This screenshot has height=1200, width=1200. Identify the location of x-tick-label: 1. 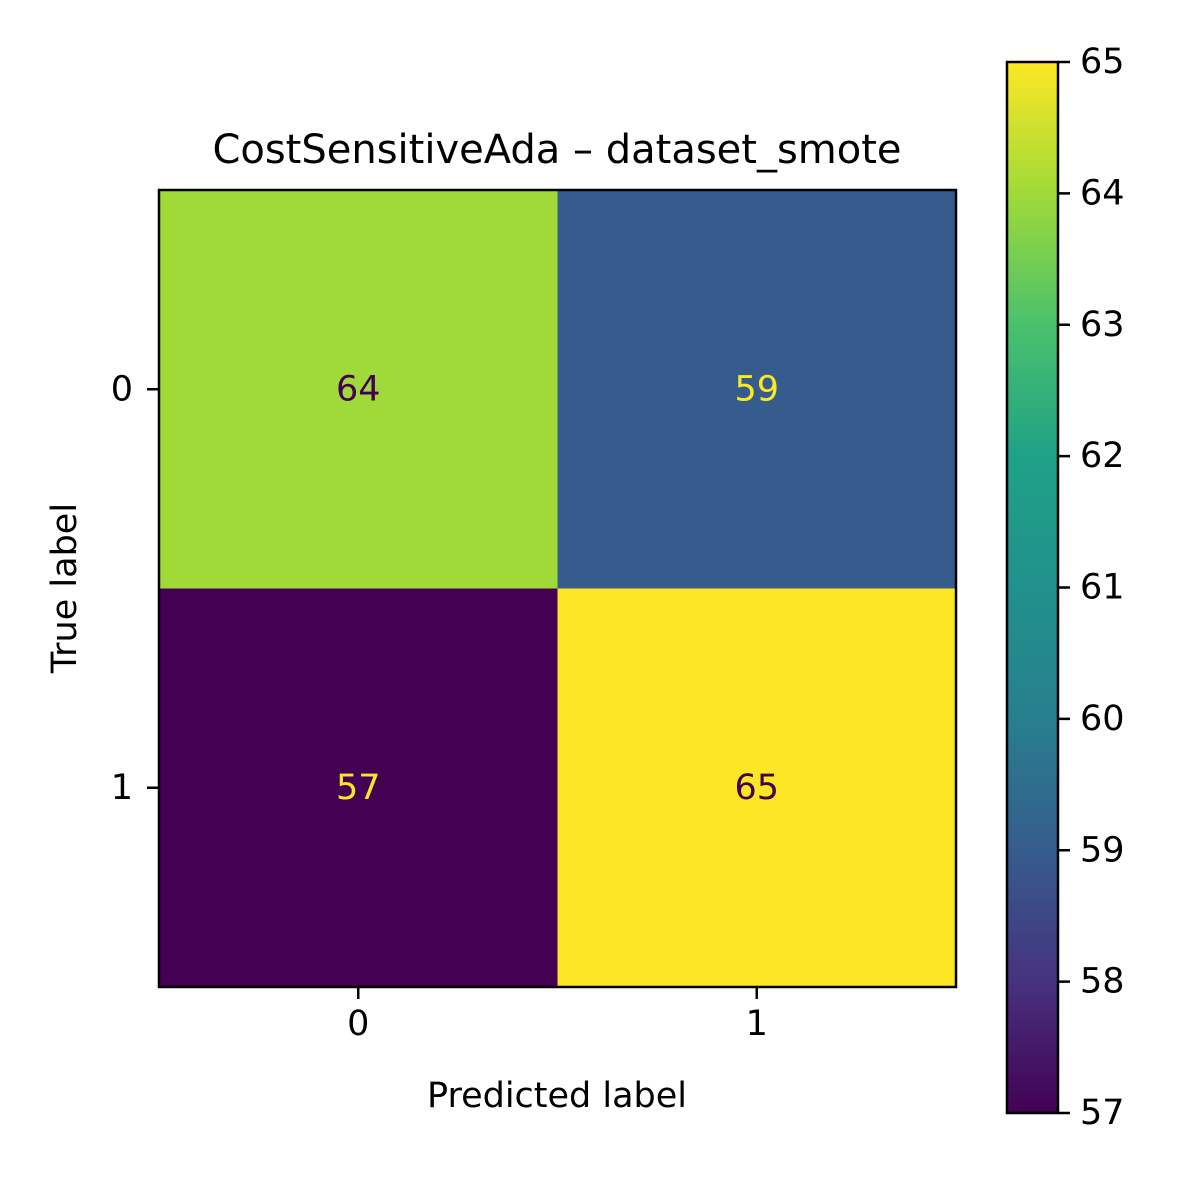
(757, 1024).